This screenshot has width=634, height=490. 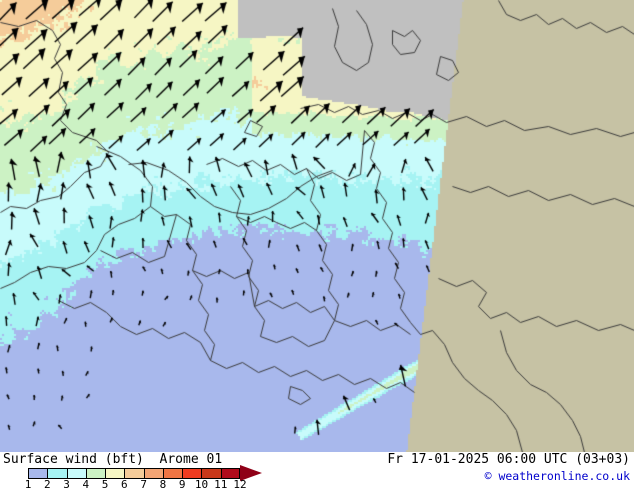 I want to click on colorbar-tick-7: 7, so click(x=143, y=484).